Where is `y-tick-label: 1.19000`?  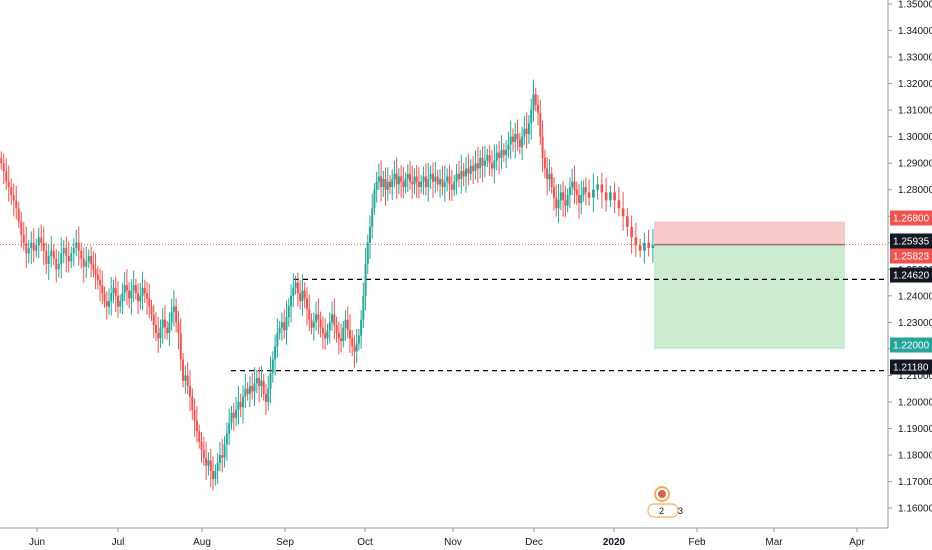 y-tick-label: 1.19000 is located at coordinates (915, 429).